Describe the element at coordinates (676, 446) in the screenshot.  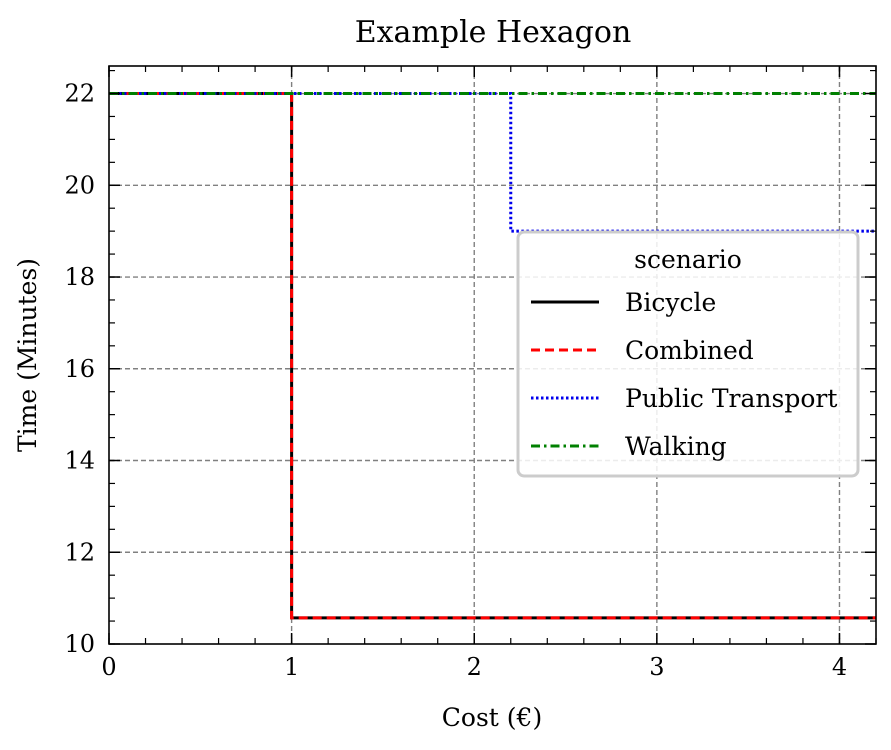
I see `legend-label-walking: Walking` at that location.